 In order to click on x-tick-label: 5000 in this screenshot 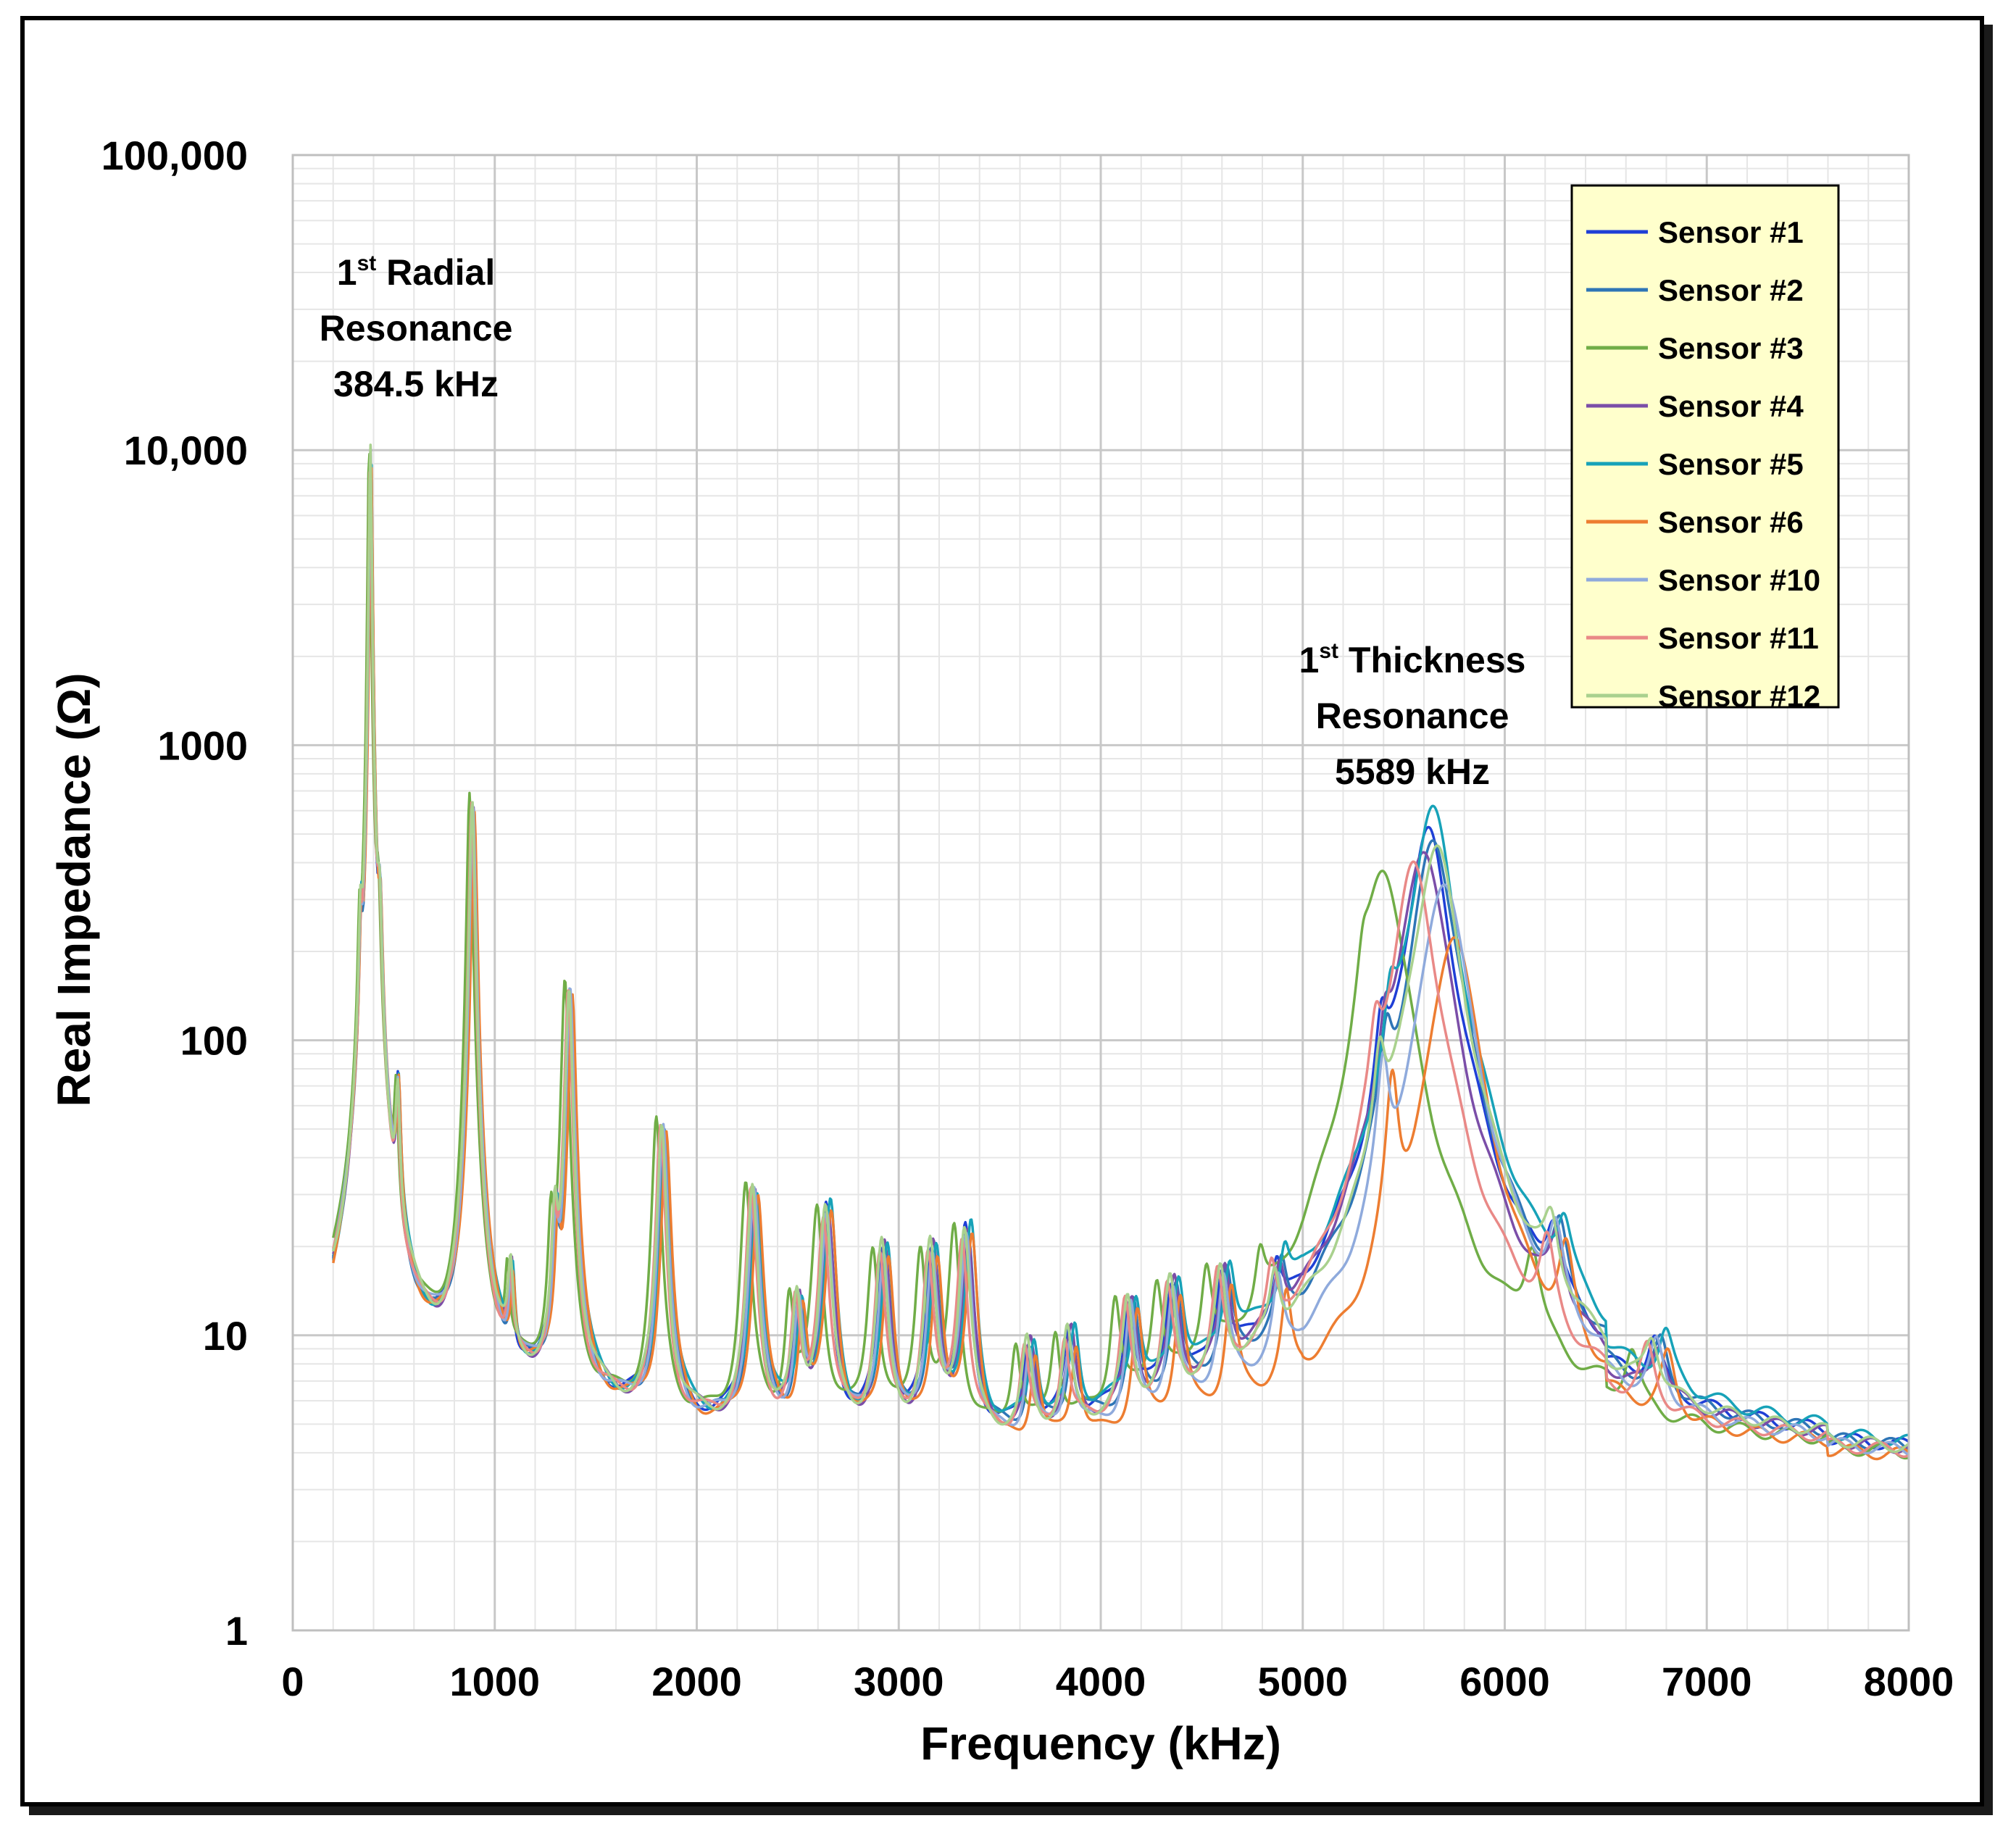, I will do `click(1302, 1681)`.